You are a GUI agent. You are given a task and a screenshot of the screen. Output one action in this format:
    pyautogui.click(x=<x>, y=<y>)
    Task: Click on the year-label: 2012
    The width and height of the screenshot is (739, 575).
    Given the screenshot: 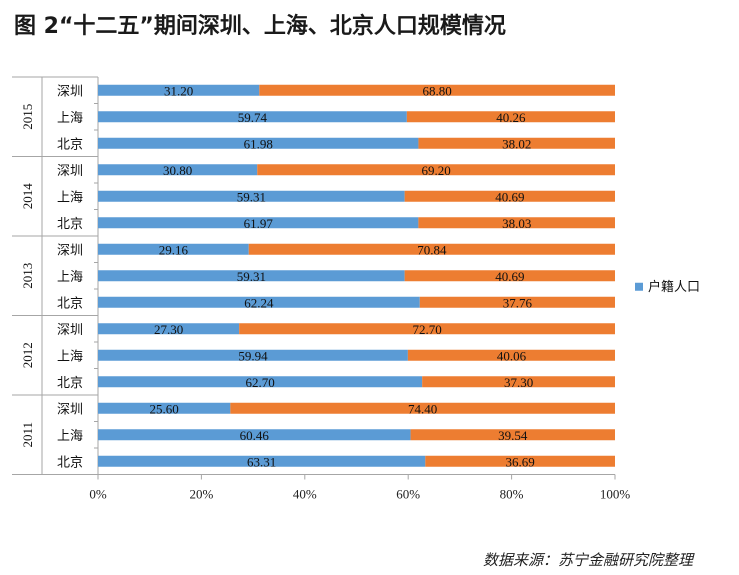 What is the action you would take?
    pyautogui.click(x=27, y=355)
    